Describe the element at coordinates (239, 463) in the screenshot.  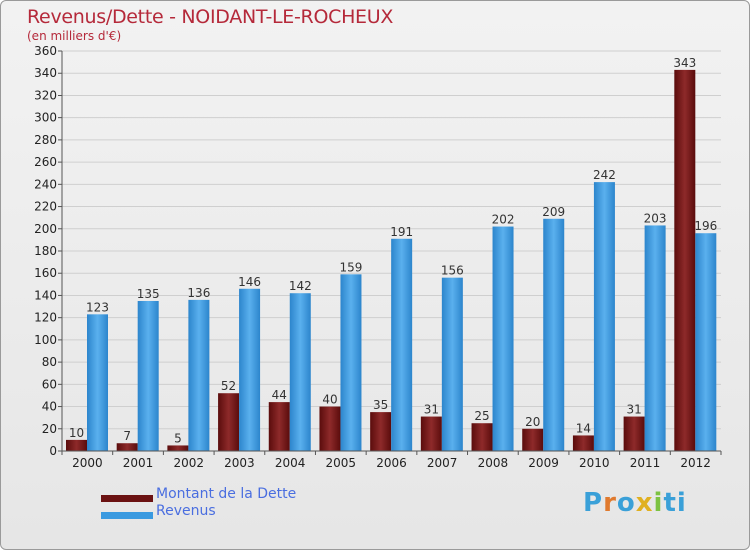
I see `x-tick-label: 2003` at that location.